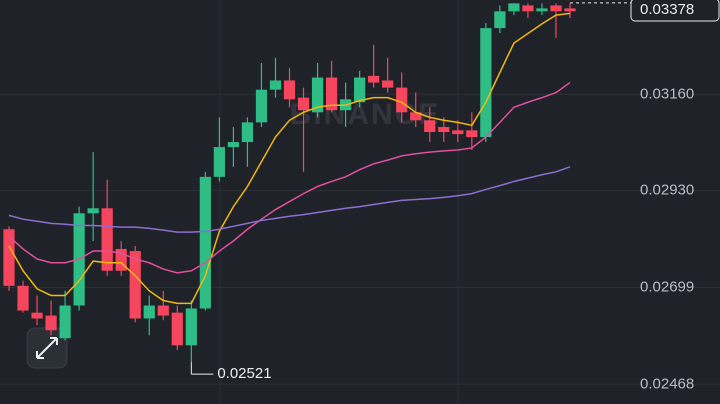 This screenshot has height=404, width=720. What do you see at coordinates (667, 9) in the screenshot?
I see `last-price-label: 0.03378` at bounding box center [667, 9].